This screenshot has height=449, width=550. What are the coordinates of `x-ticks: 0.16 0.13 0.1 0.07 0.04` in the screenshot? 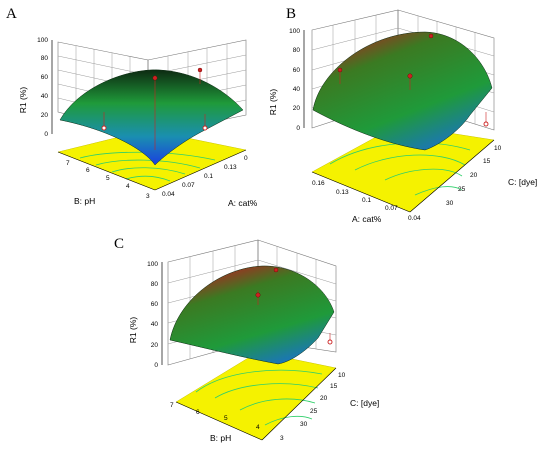 It's located at (366, 201).